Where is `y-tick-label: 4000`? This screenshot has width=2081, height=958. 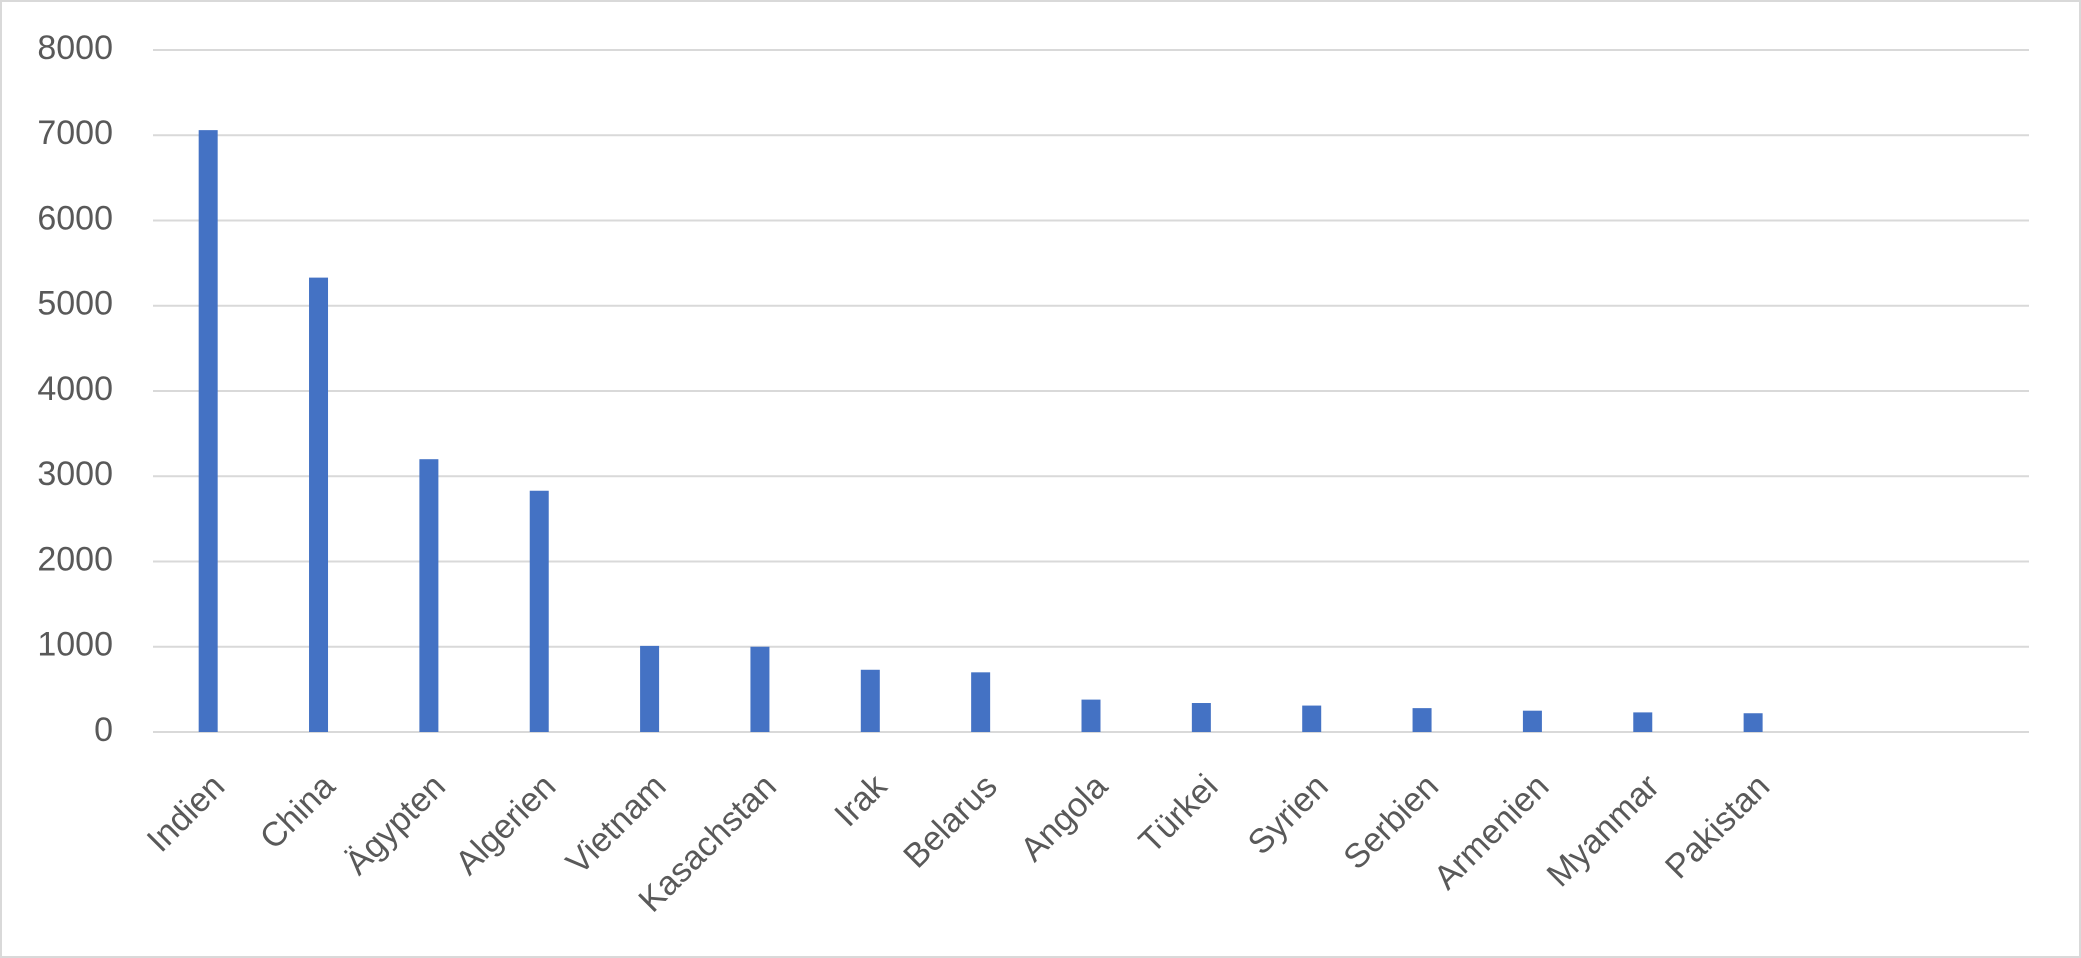
y-tick-label: 4000 is located at coordinates (75, 389).